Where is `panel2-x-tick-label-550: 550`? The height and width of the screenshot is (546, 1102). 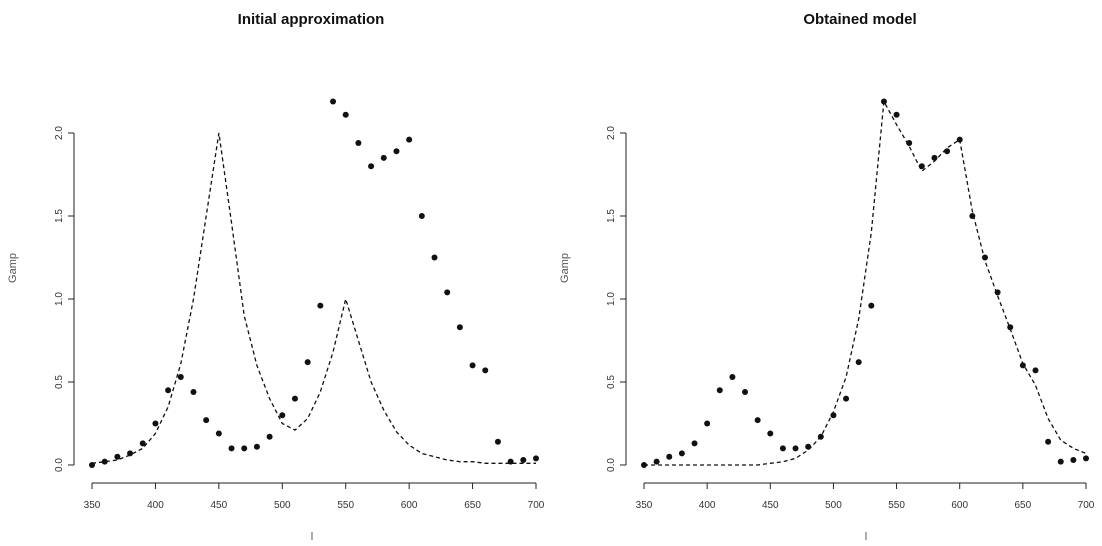 panel2-x-tick-label-550: 550 is located at coordinates (896, 505).